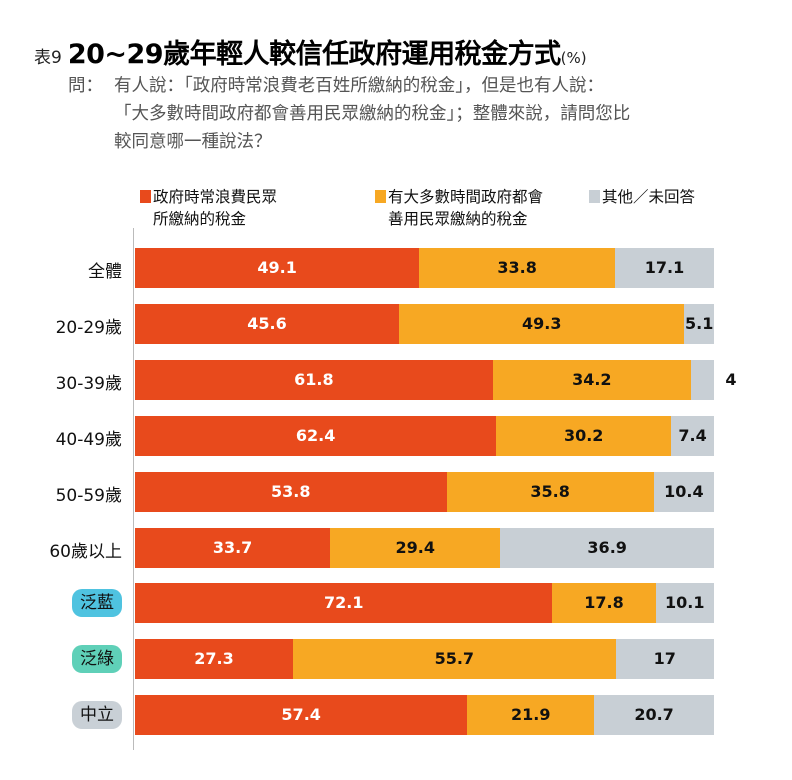 Image resolution: width=792 pixels, height=780 pixels. I want to click on table-number: 表9, so click(48, 58).